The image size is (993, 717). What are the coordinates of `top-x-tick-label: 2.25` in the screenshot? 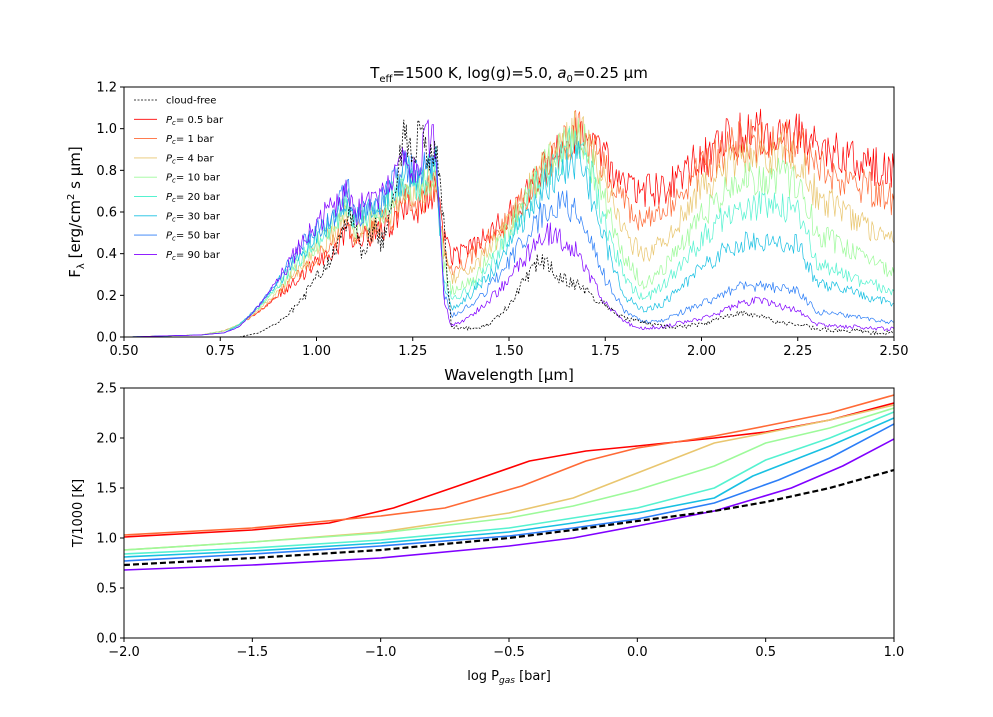 It's located at (797, 351).